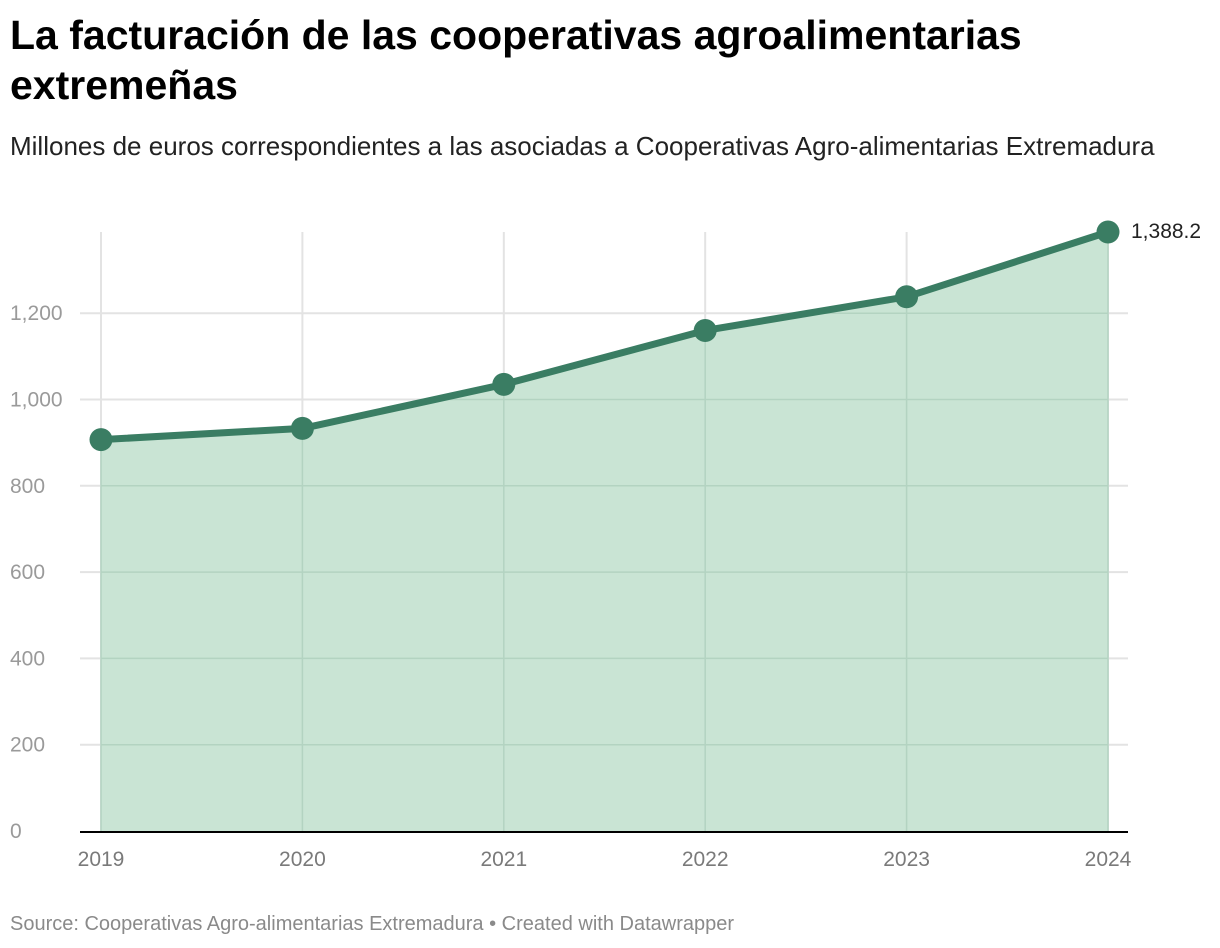 The width and height of the screenshot is (1220, 948). What do you see at coordinates (27, 658) in the screenshot?
I see `y-tick-label: 400` at bounding box center [27, 658].